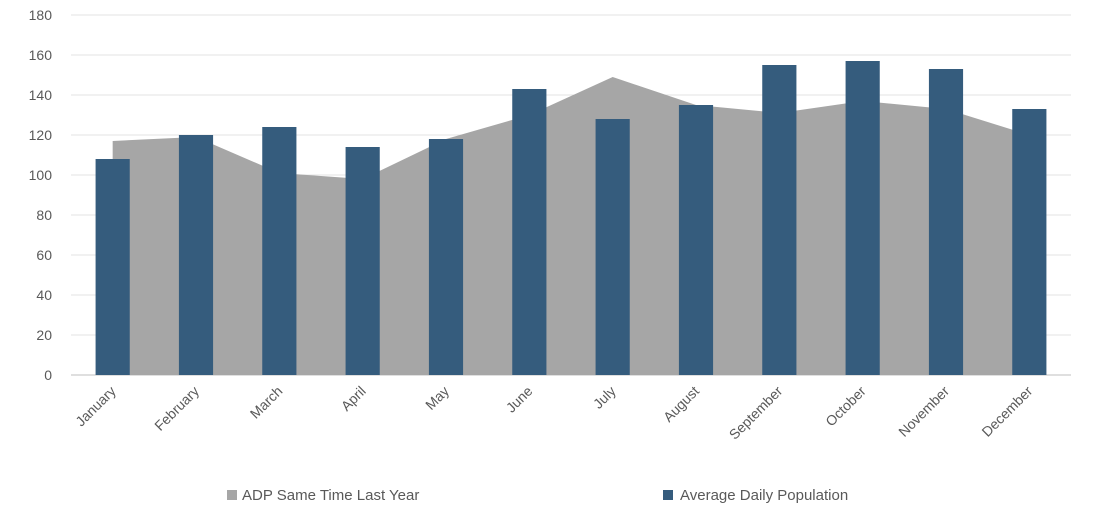 The height and width of the screenshot is (510, 1102). What do you see at coordinates (764, 495) in the screenshot?
I see `legend-label-average-daily-population: Average Daily Population` at bounding box center [764, 495].